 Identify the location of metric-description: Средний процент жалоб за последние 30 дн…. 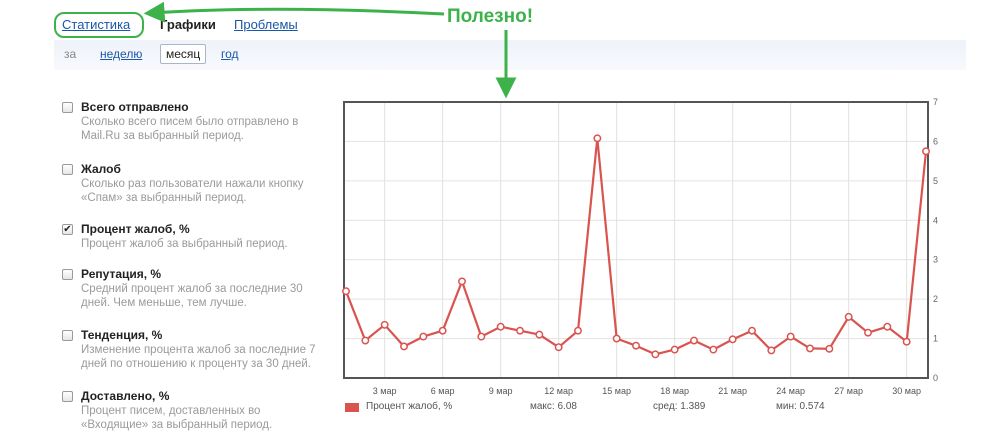
(192, 296).